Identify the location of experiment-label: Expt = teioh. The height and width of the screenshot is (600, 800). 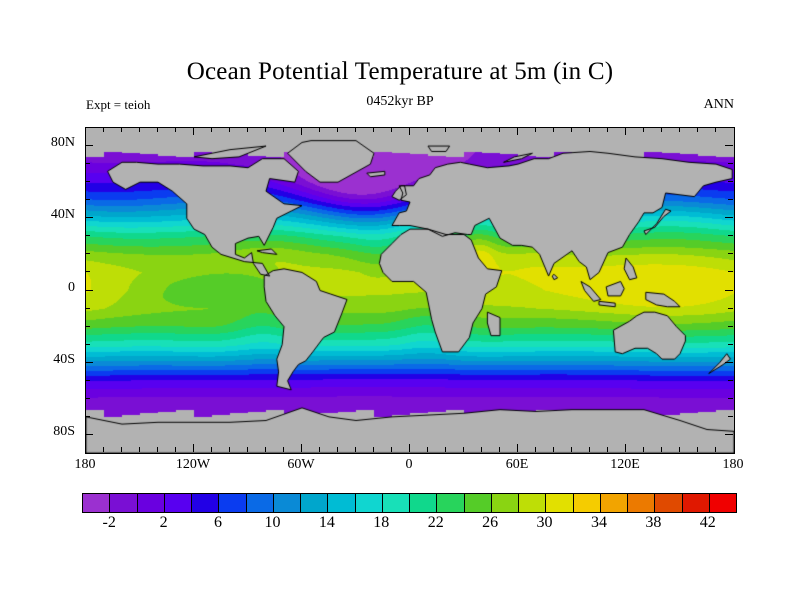
(118, 104).